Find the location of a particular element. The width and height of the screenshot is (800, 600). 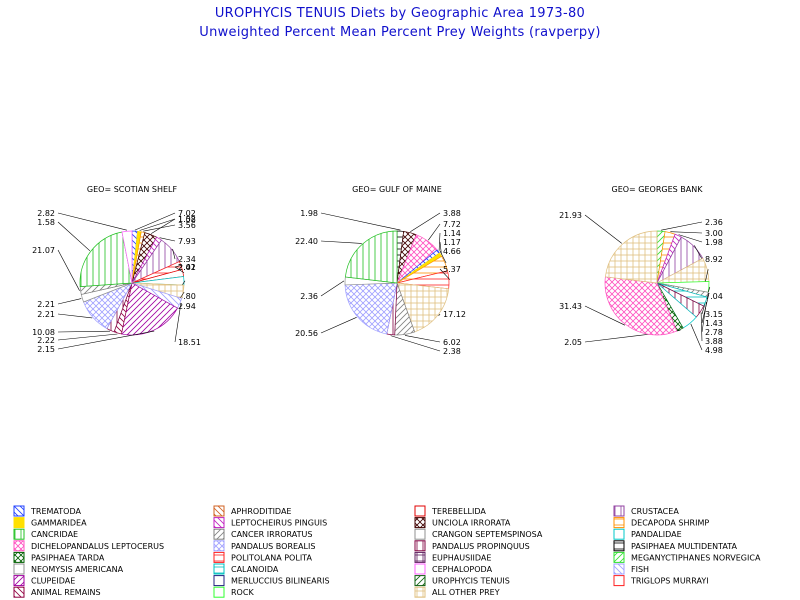

legend-item-pandalus-propinquus: PANDALUS PROPINQUUS is located at coordinates (472, 546).